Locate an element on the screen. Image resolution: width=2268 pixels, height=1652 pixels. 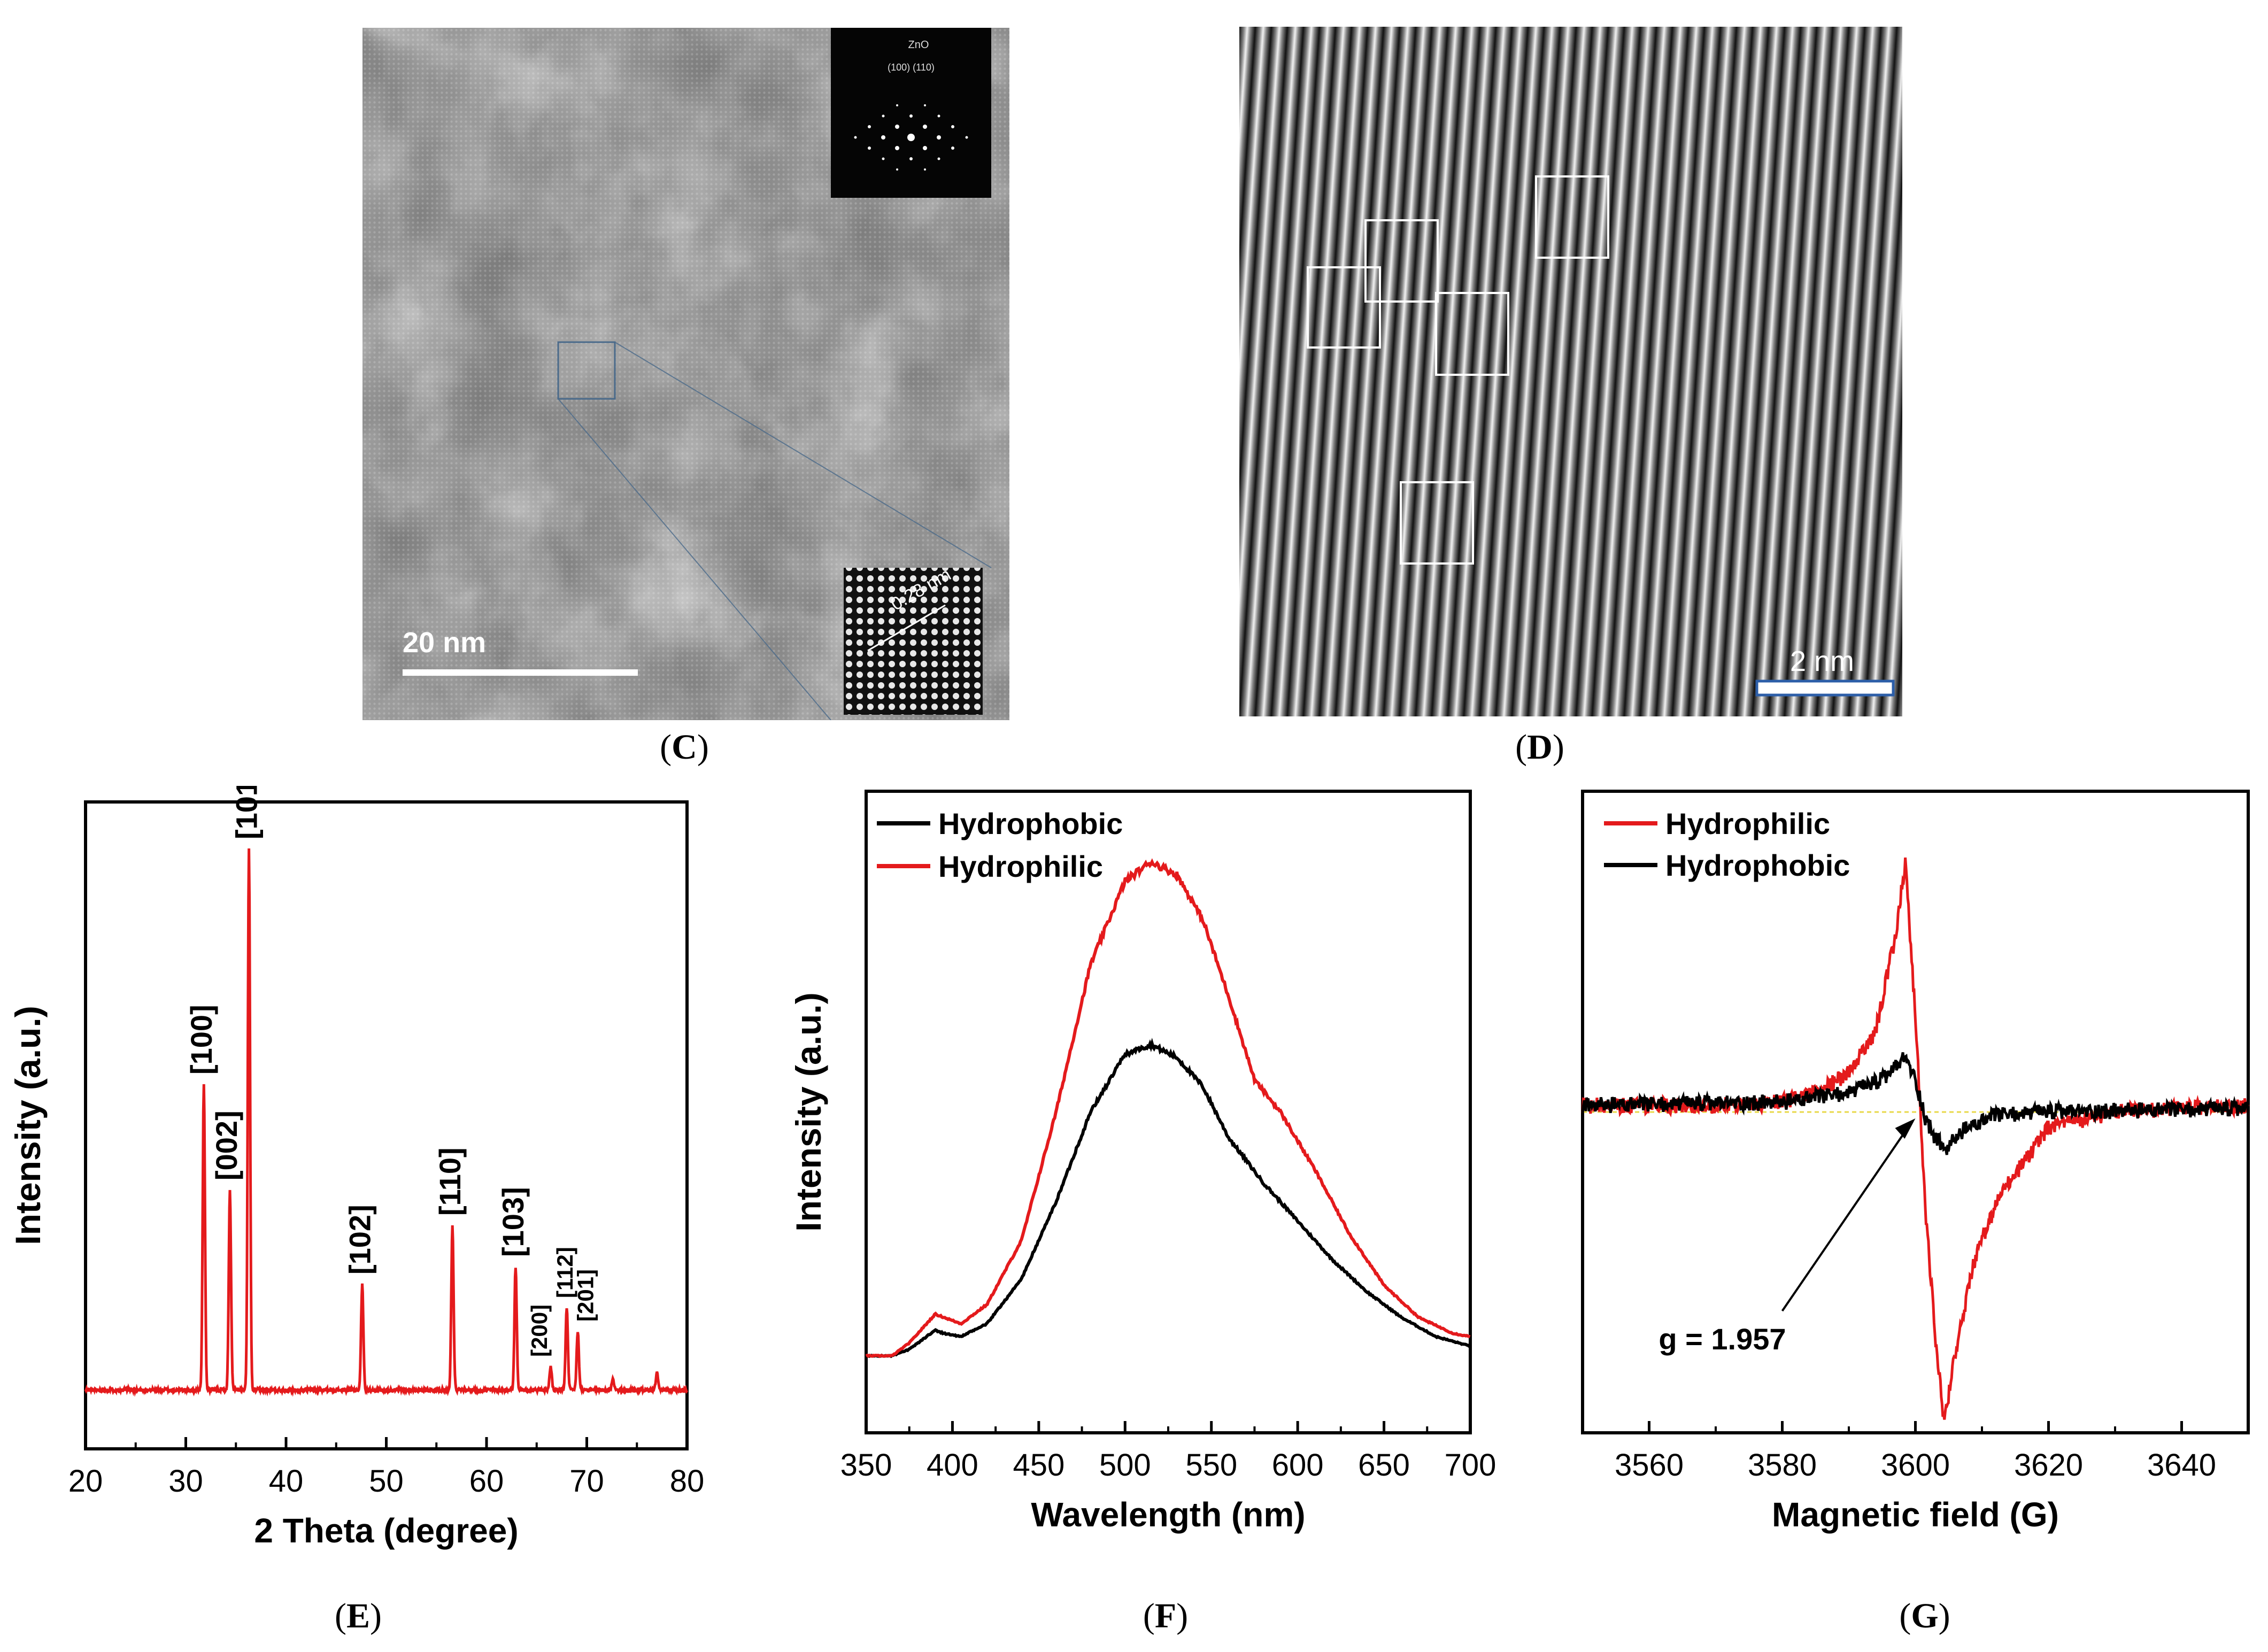
x-tick-label: 600 is located at coordinates (1298, 1465).